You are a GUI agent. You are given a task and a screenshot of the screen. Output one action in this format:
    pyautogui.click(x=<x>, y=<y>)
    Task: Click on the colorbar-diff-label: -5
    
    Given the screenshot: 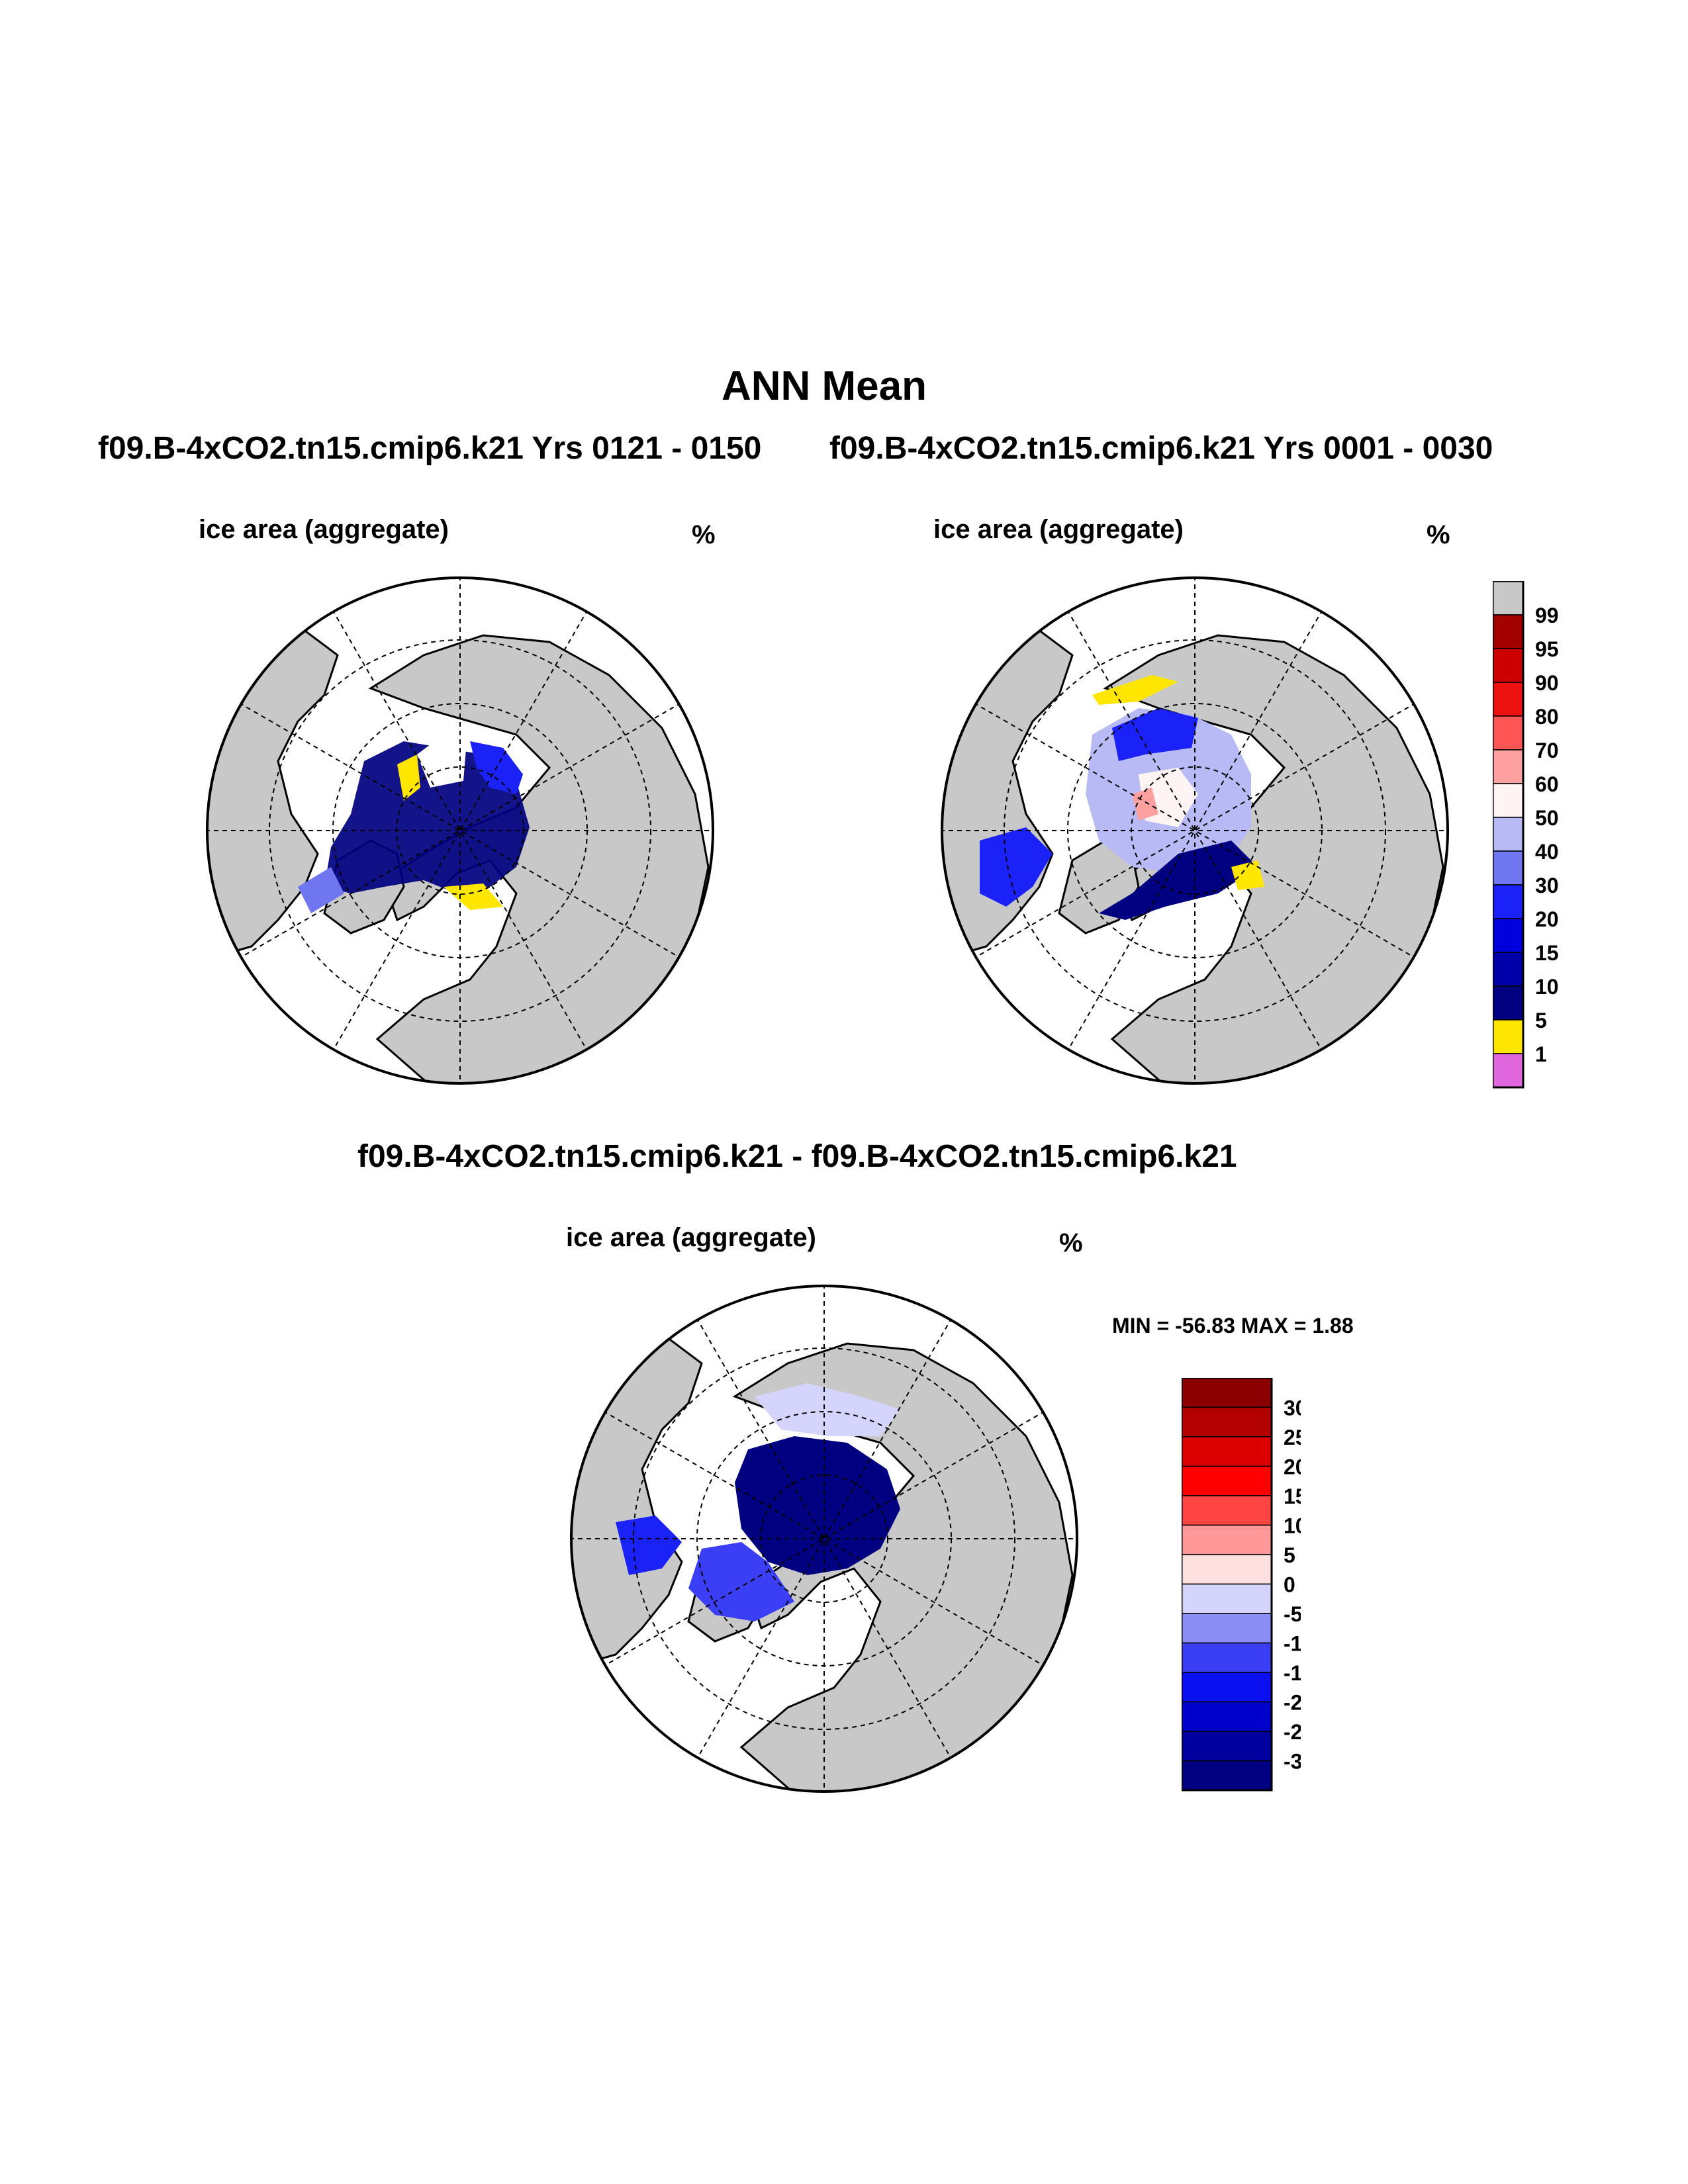 What is the action you would take?
    pyautogui.click(x=1292, y=1614)
    